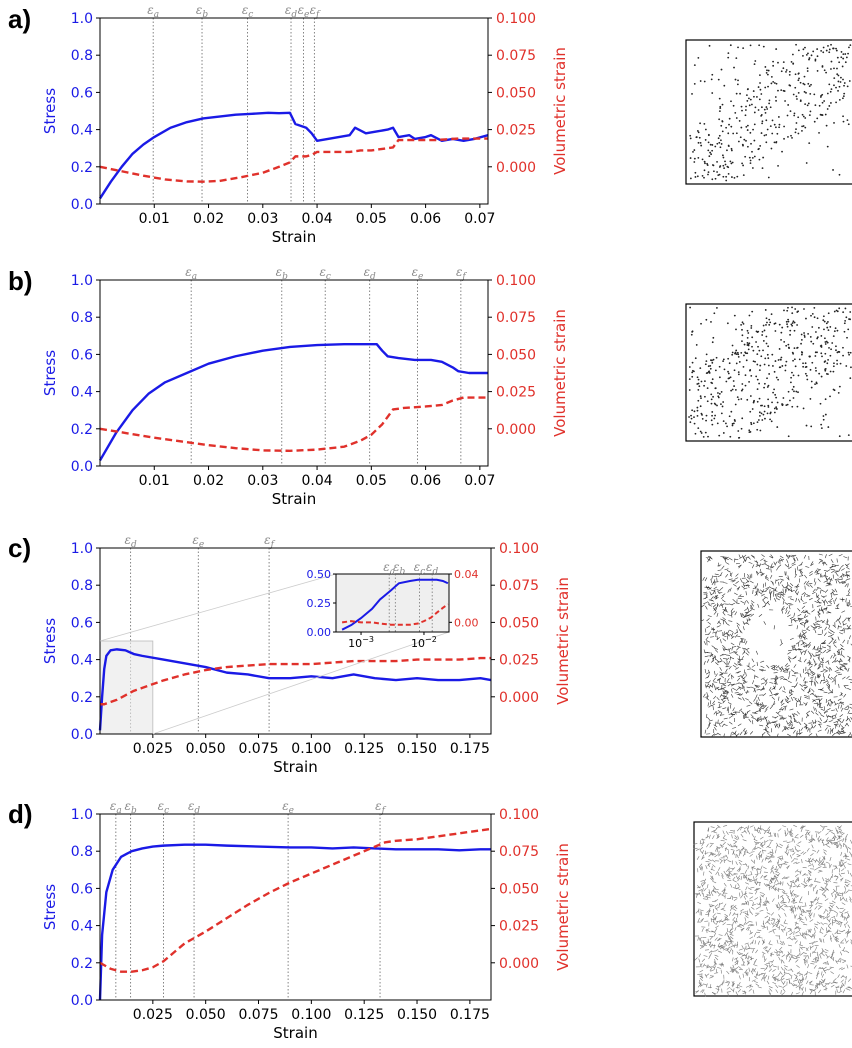 This screenshot has width=852, height=1048. Describe the element at coordinates (371, 219) in the screenshot. I see `x-tick-label: 0.05` at that location.